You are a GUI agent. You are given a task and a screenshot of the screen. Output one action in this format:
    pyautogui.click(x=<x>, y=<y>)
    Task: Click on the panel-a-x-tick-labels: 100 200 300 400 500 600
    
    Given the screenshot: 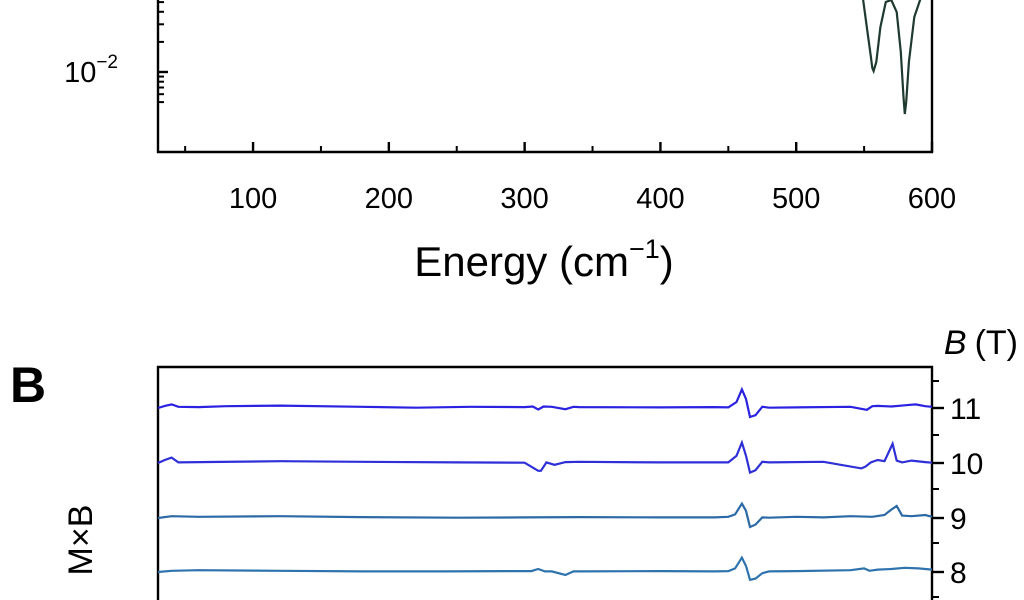 What is the action you would take?
    pyautogui.click(x=592, y=199)
    